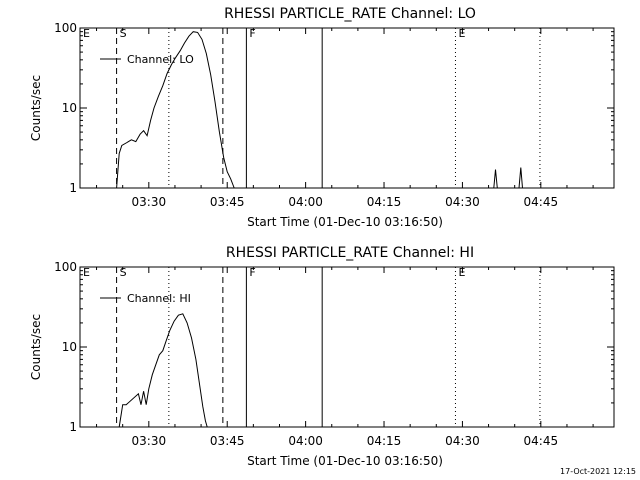 The width and height of the screenshot is (640, 480). Describe the element at coordinates (350, 14) in the screenshot. I see `chart-title: RHESSI PARTICLE_RATE Channel: LO` at that location.